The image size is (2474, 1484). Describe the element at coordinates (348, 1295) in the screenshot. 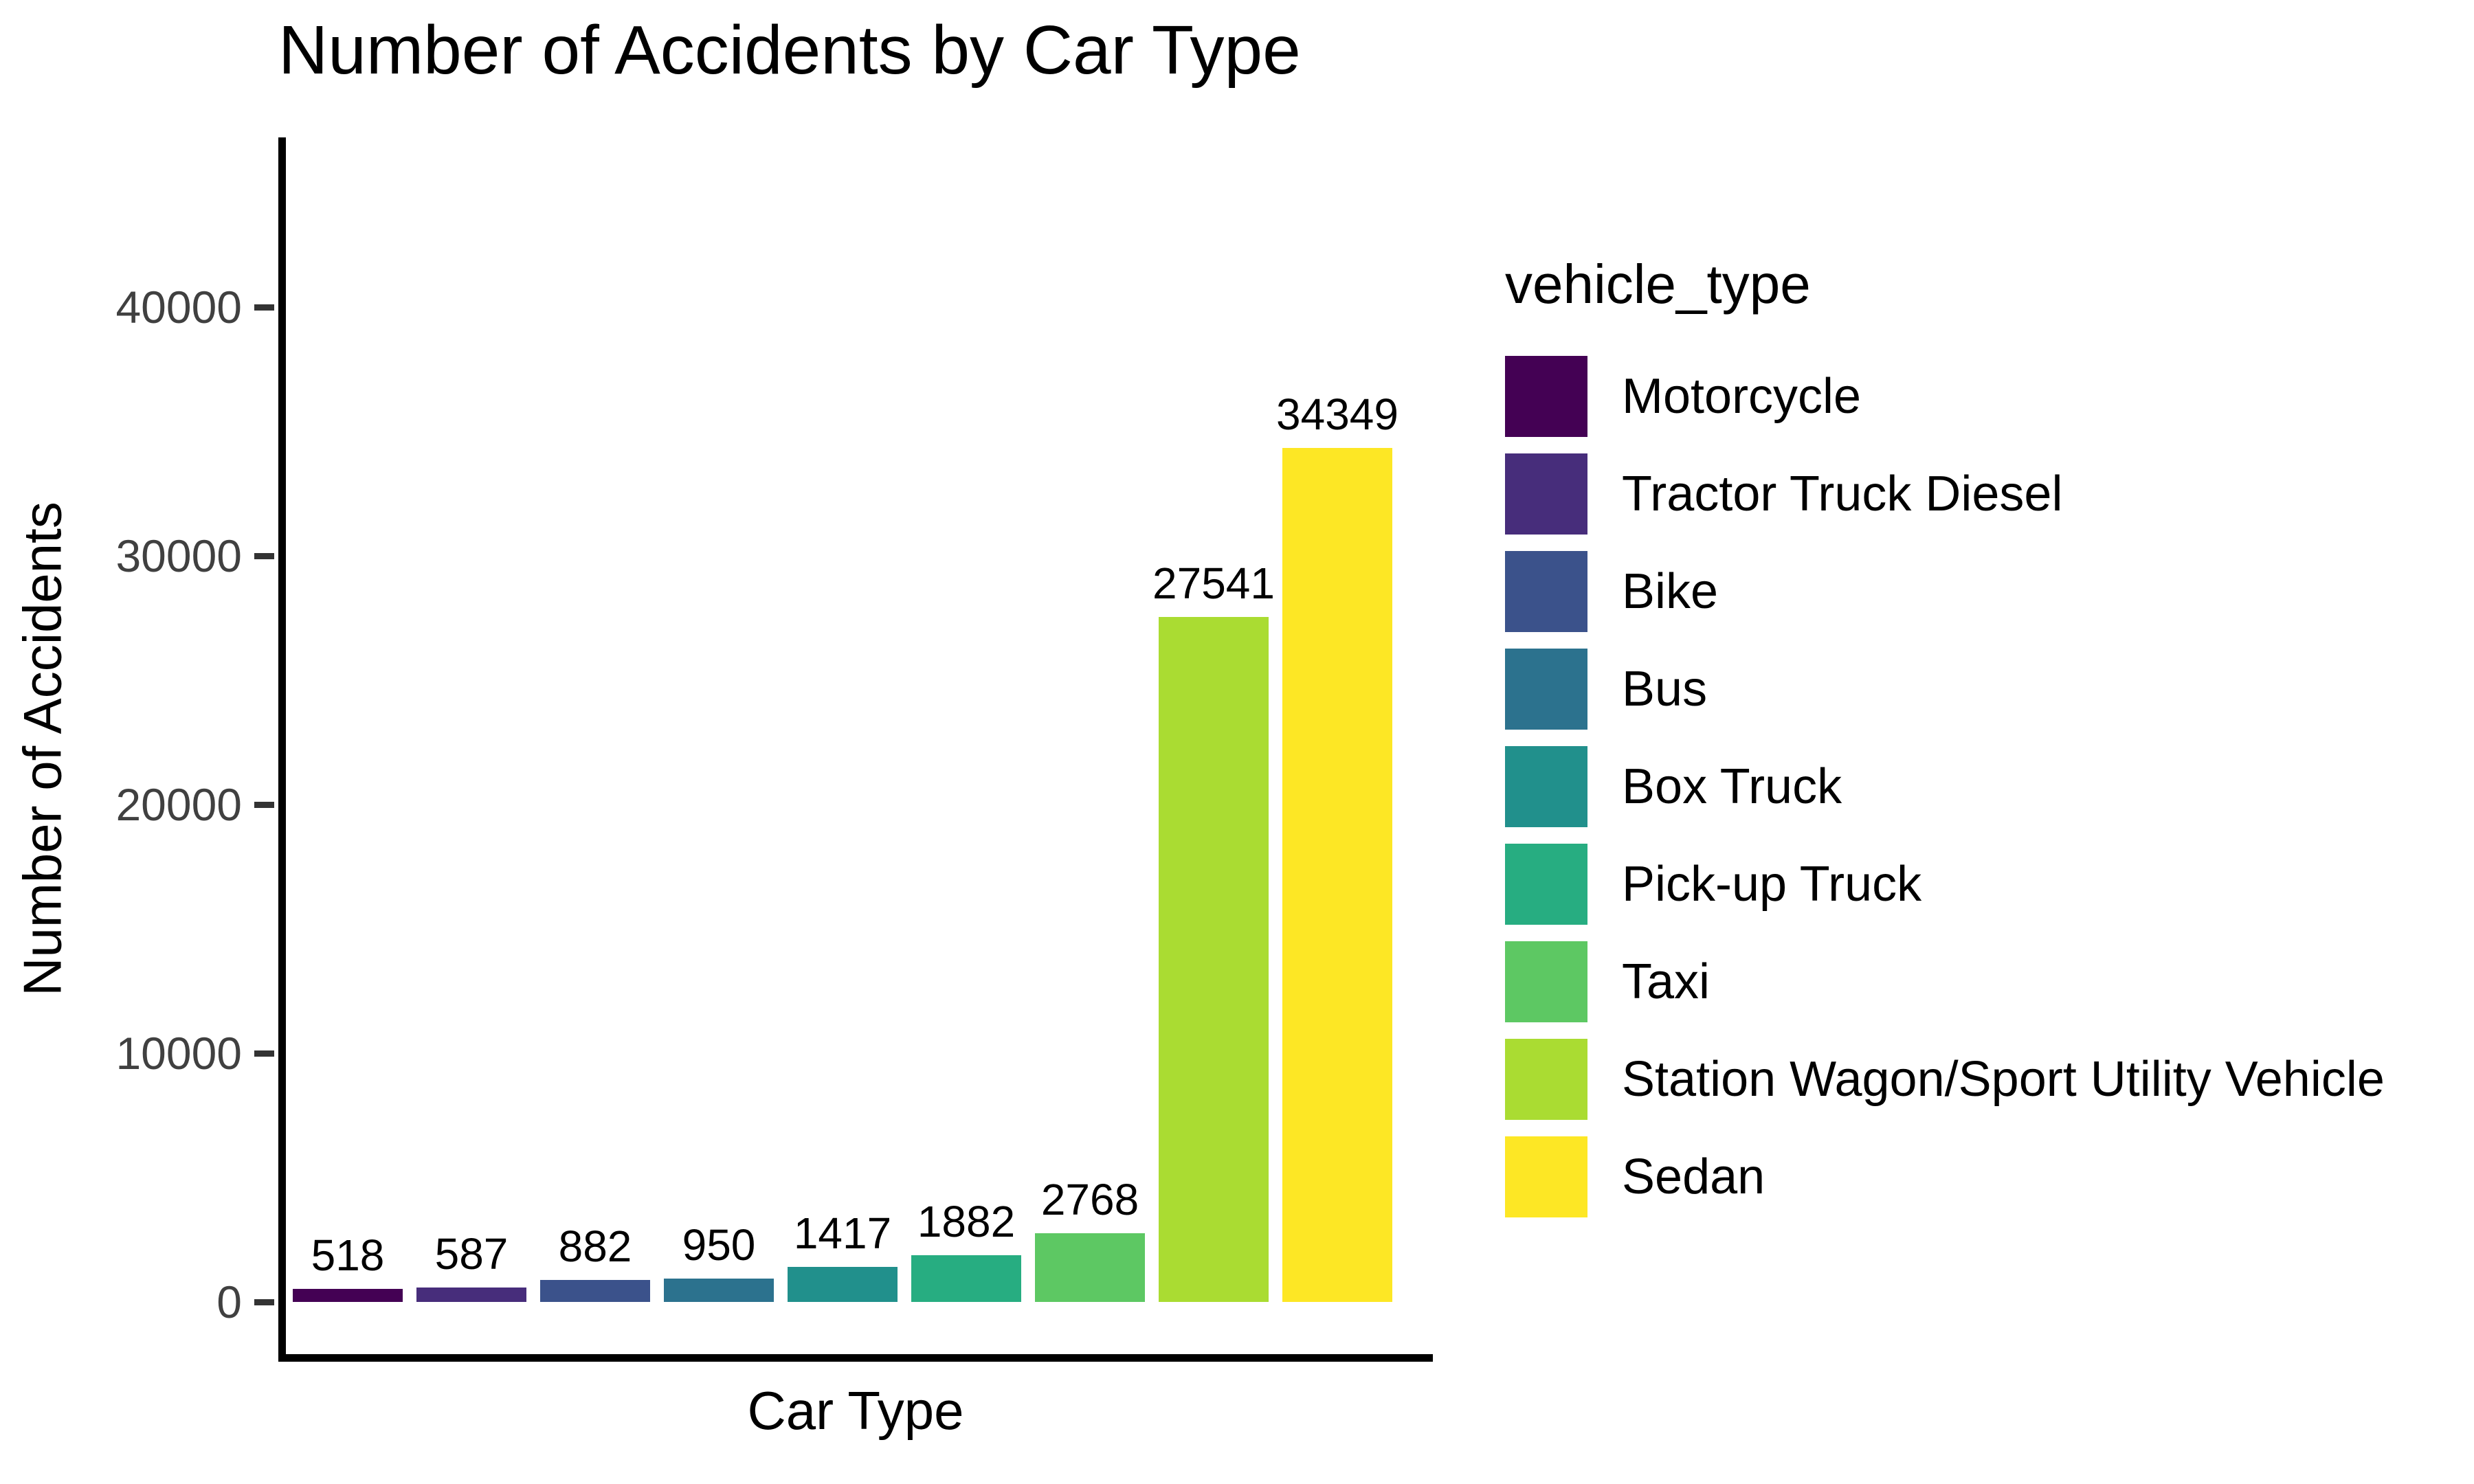

I see `bar-motorcycle` at that location.